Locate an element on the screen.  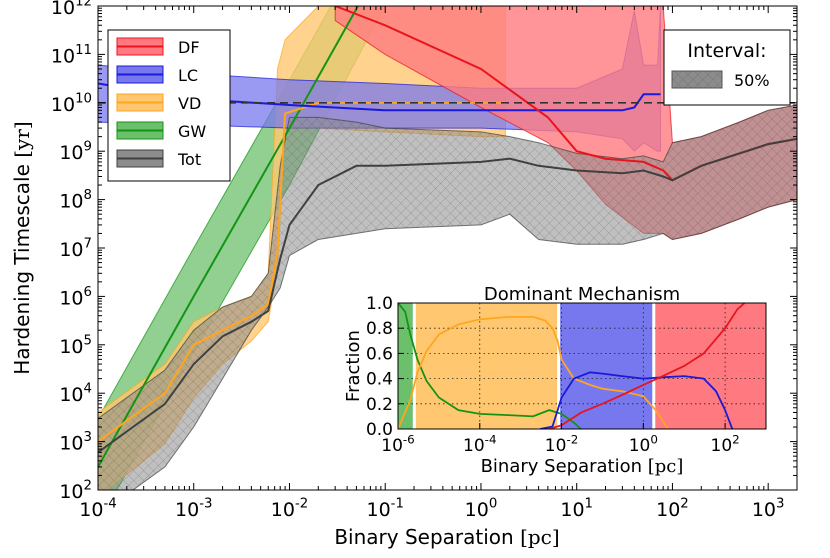
main-y-tick-label: 1012 is located at coordinates (71, 9).